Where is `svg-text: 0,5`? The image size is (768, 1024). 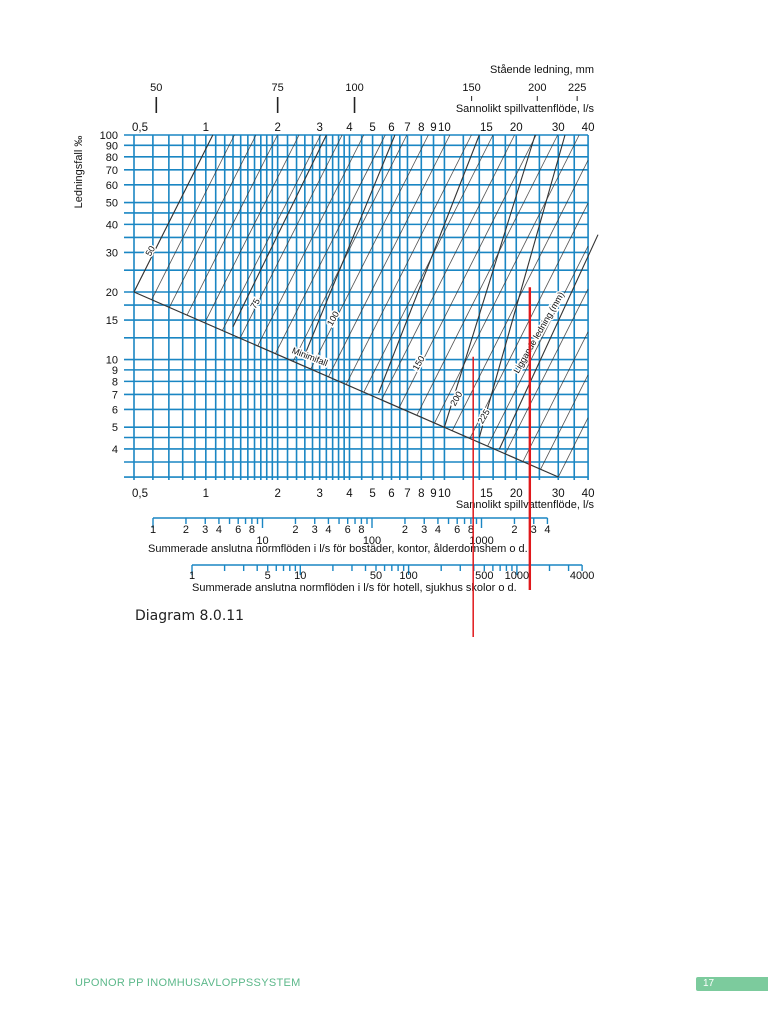
svg-text: 0,5 is located at coordinates (140, 494).